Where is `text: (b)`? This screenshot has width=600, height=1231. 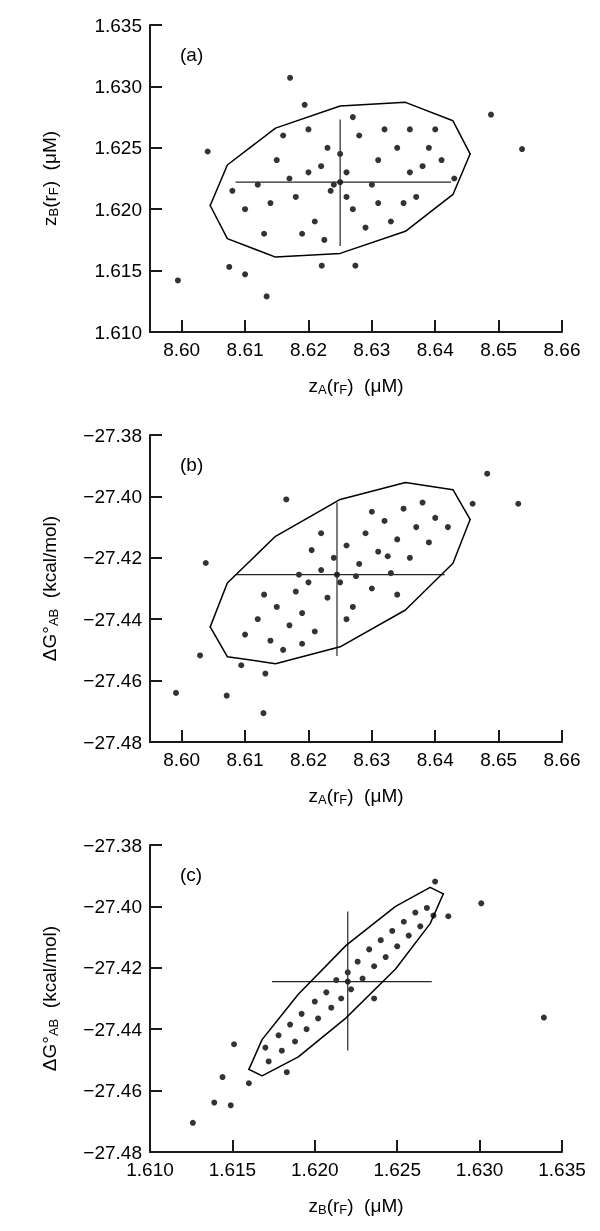
text: (b) is located at coordinates (192, 464).